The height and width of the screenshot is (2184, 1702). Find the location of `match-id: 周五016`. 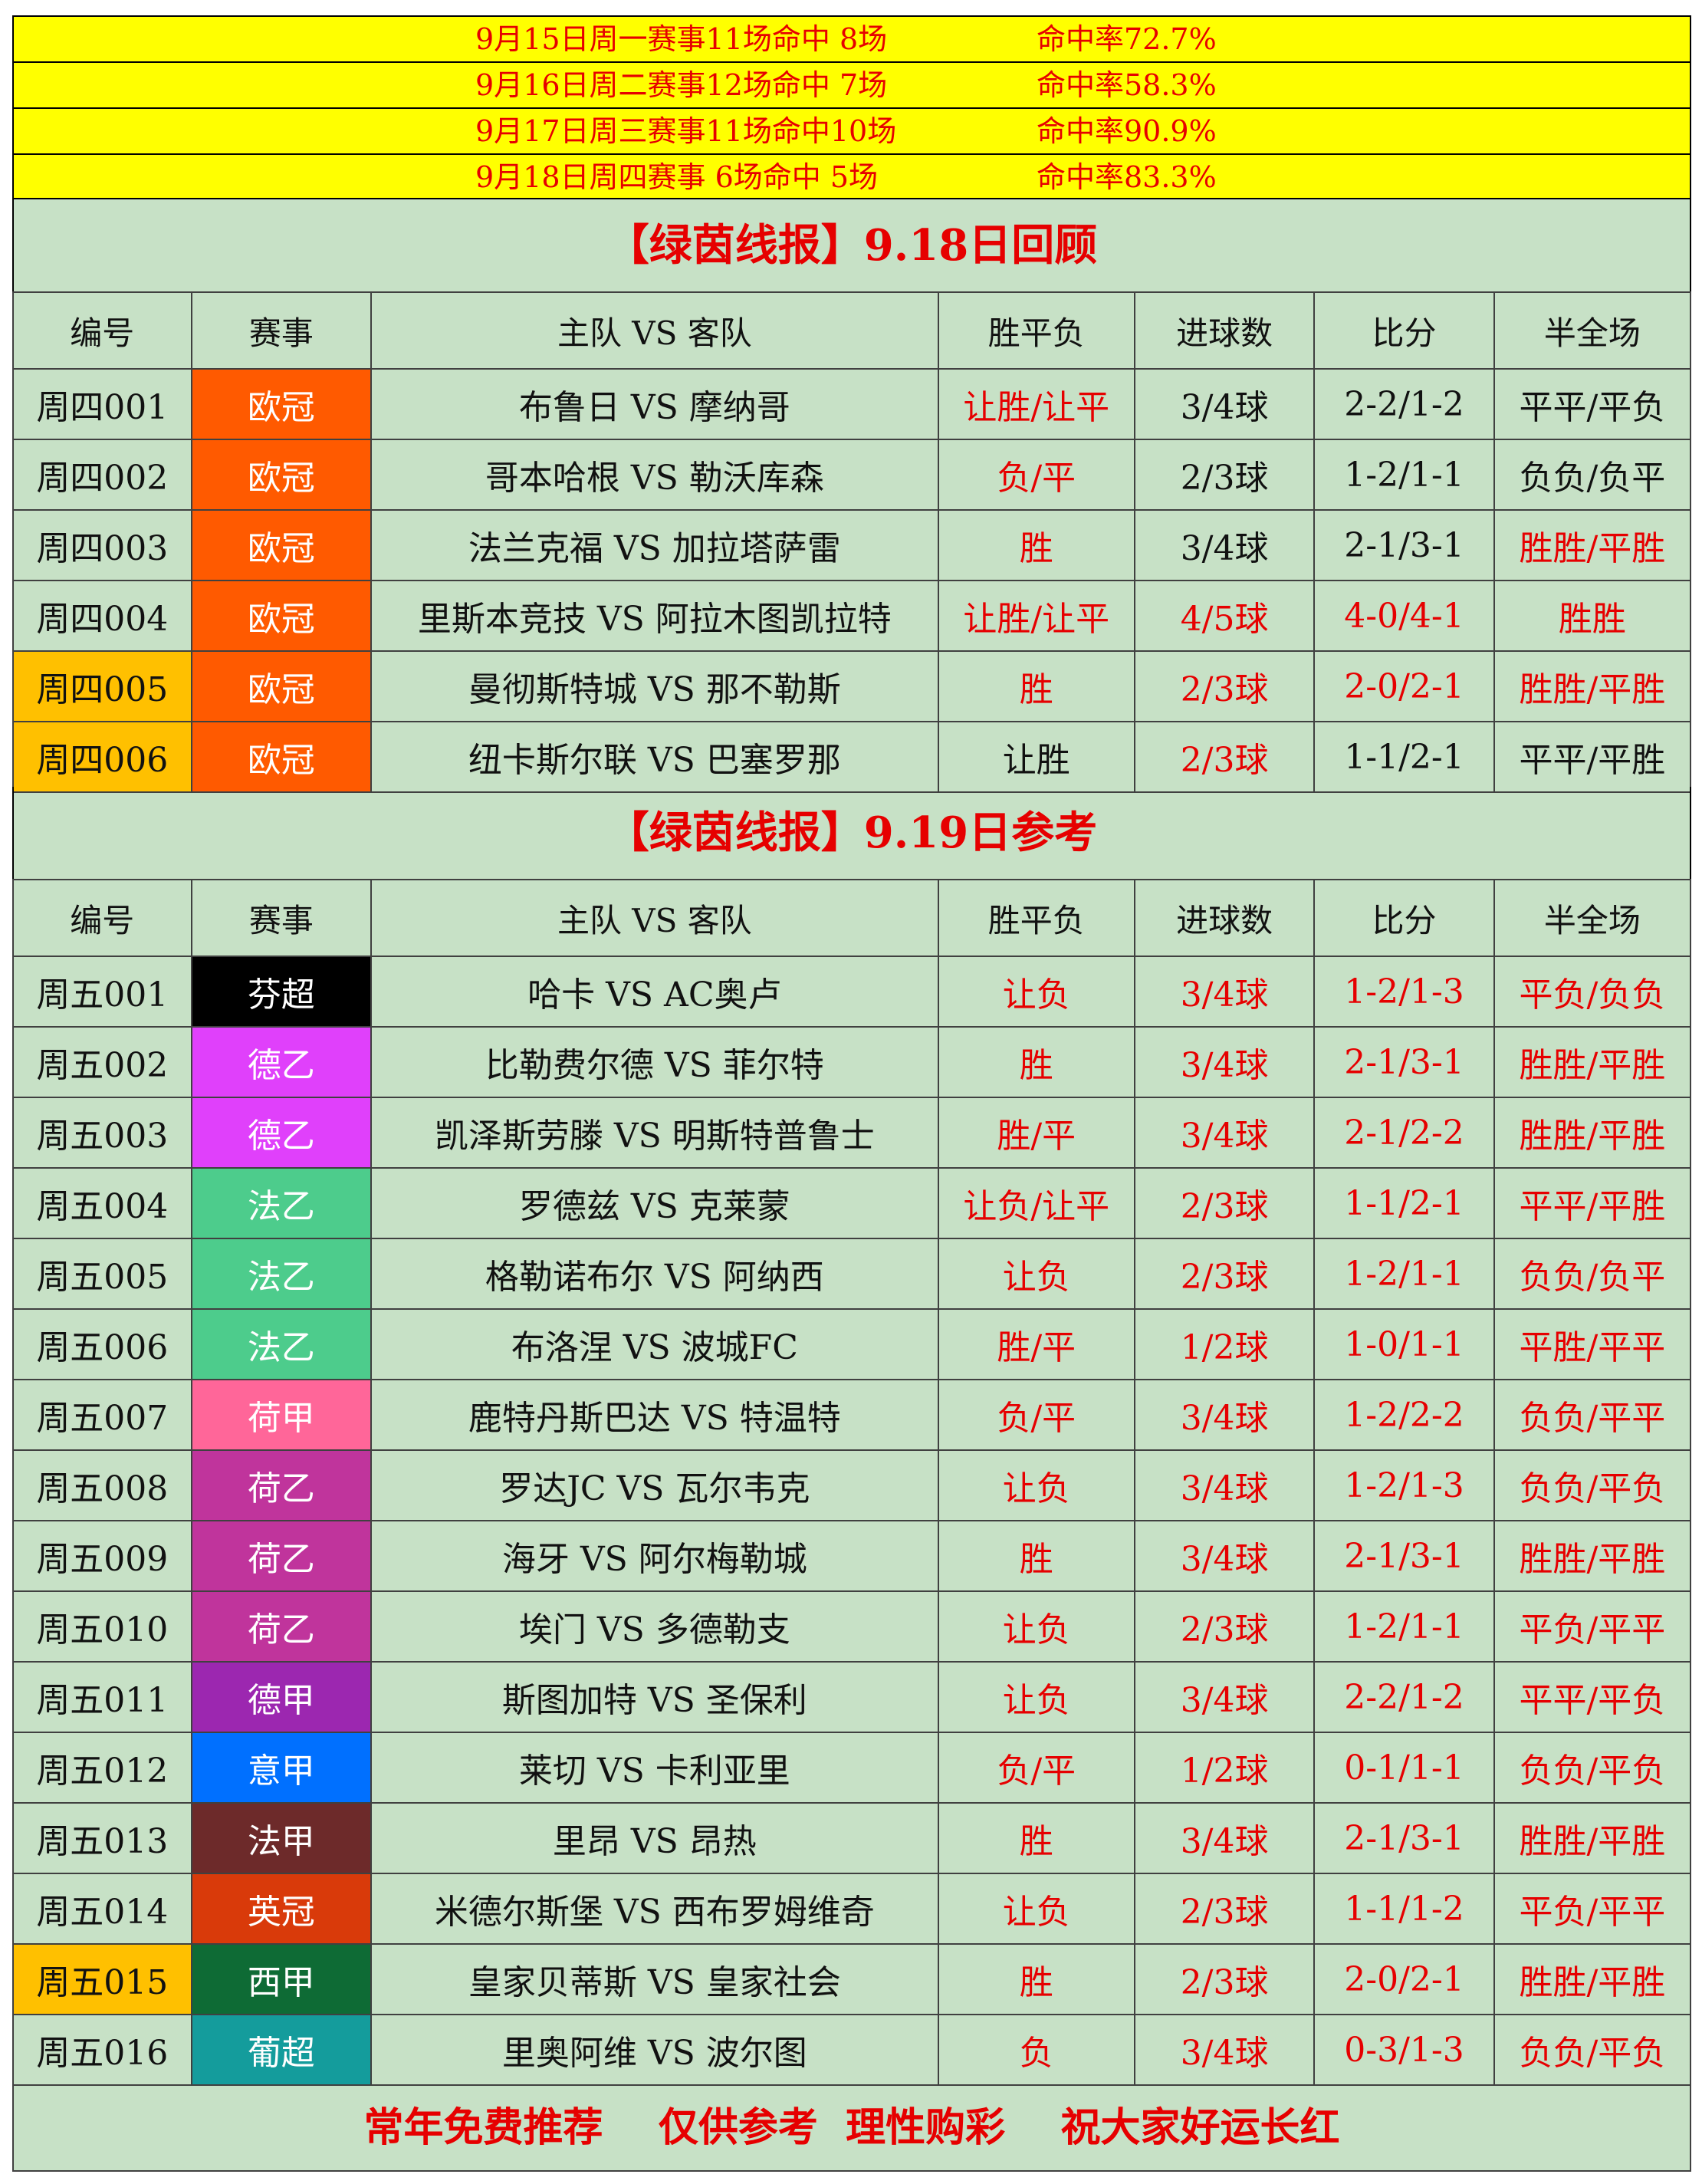

match-id: 周五016 is located at coordinates (102, 2050).